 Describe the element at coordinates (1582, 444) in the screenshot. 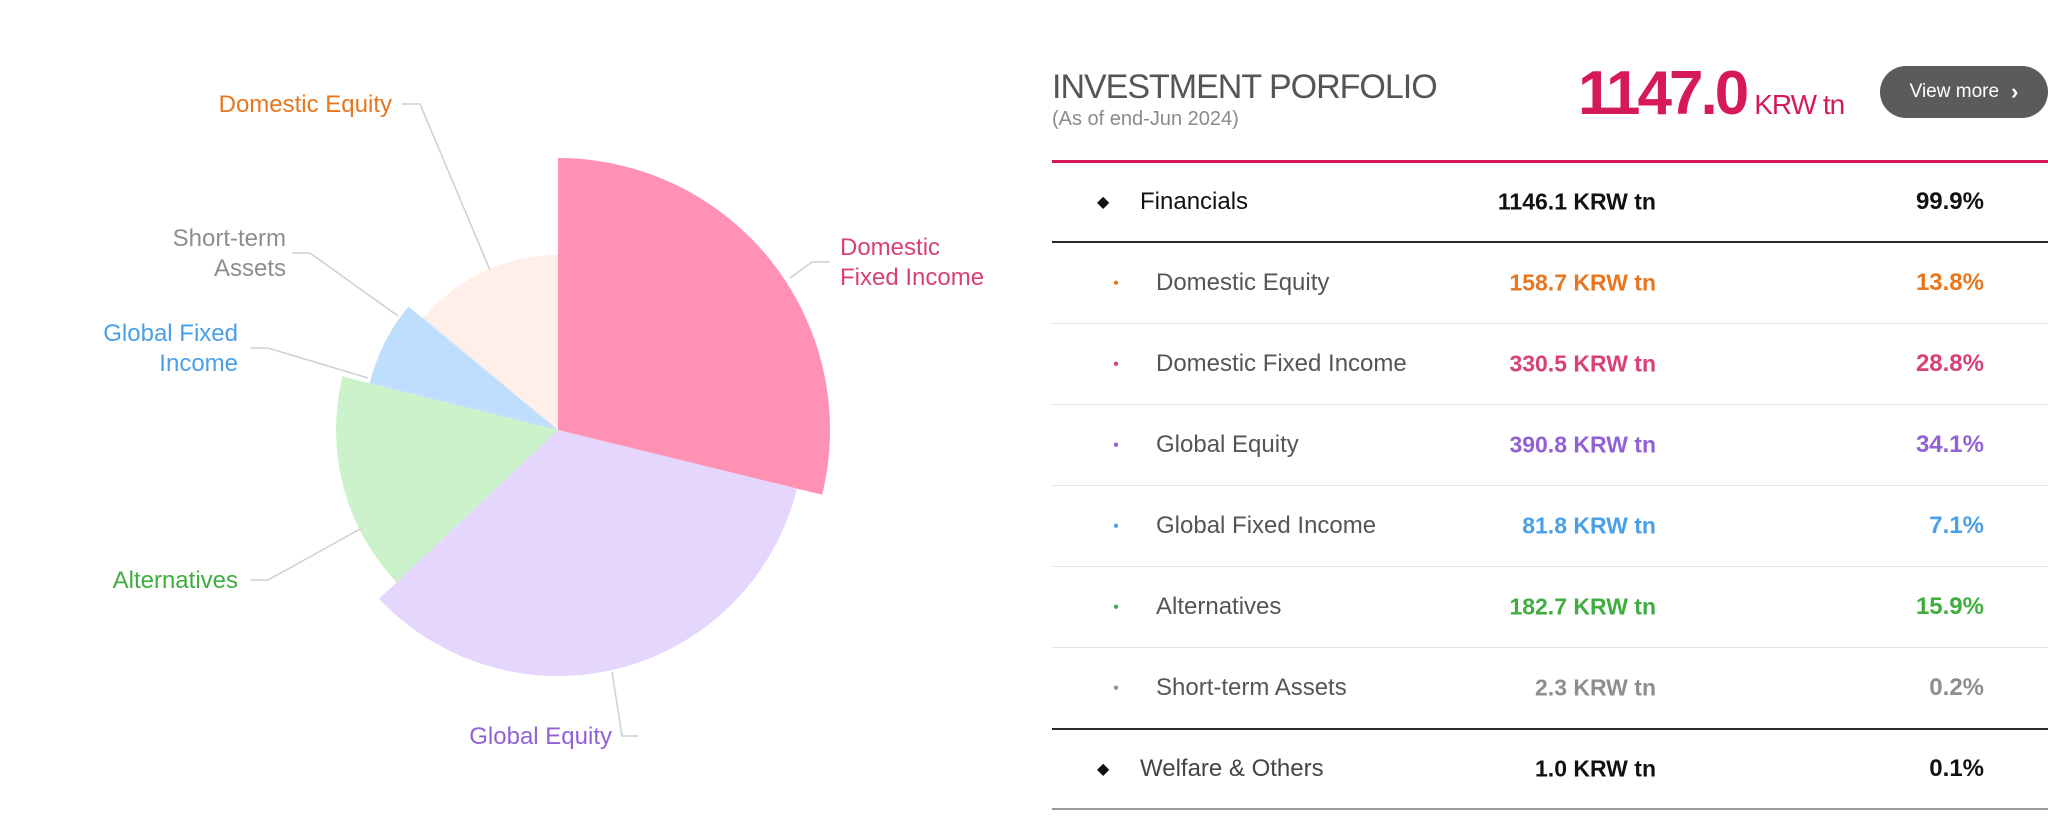

I see `row-amount: 390.8 KRW tn` at that location.